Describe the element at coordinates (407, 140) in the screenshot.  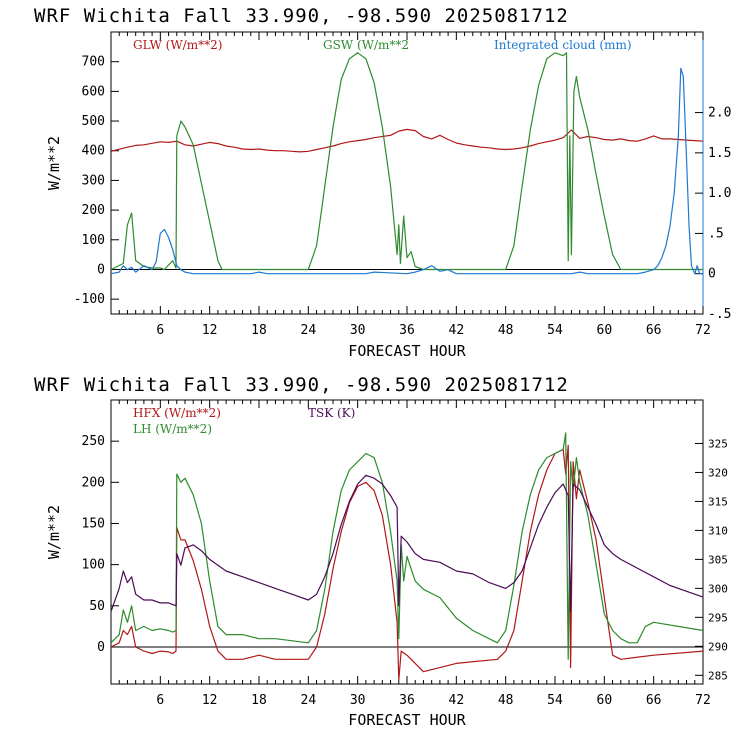
I see `series-line` at that location.